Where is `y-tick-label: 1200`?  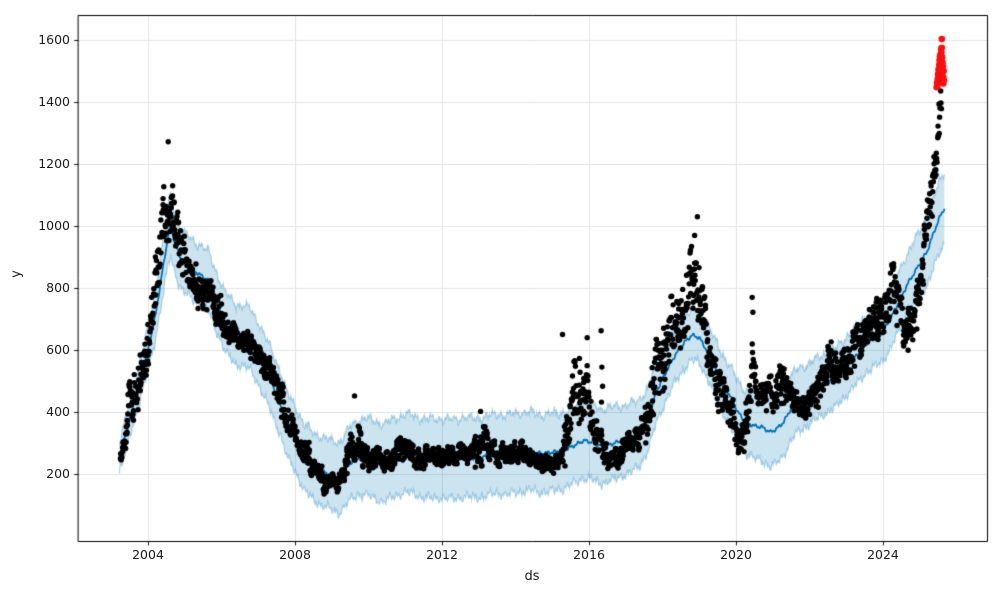
y-tick-label: 1200 is located at coordinates (54, 164).